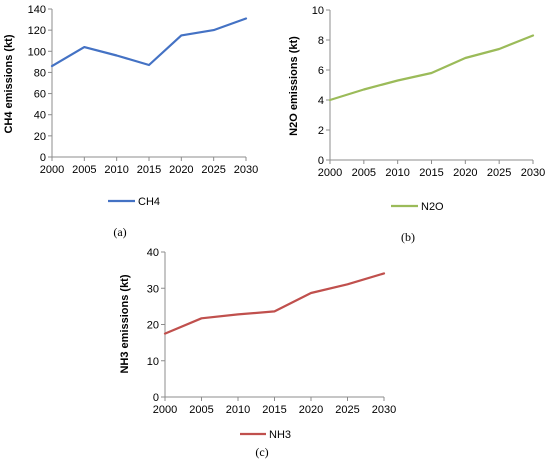 The width and height of the screenshot is (550, 462). I want to click on y-tick-label: 2, so click(321, 131).